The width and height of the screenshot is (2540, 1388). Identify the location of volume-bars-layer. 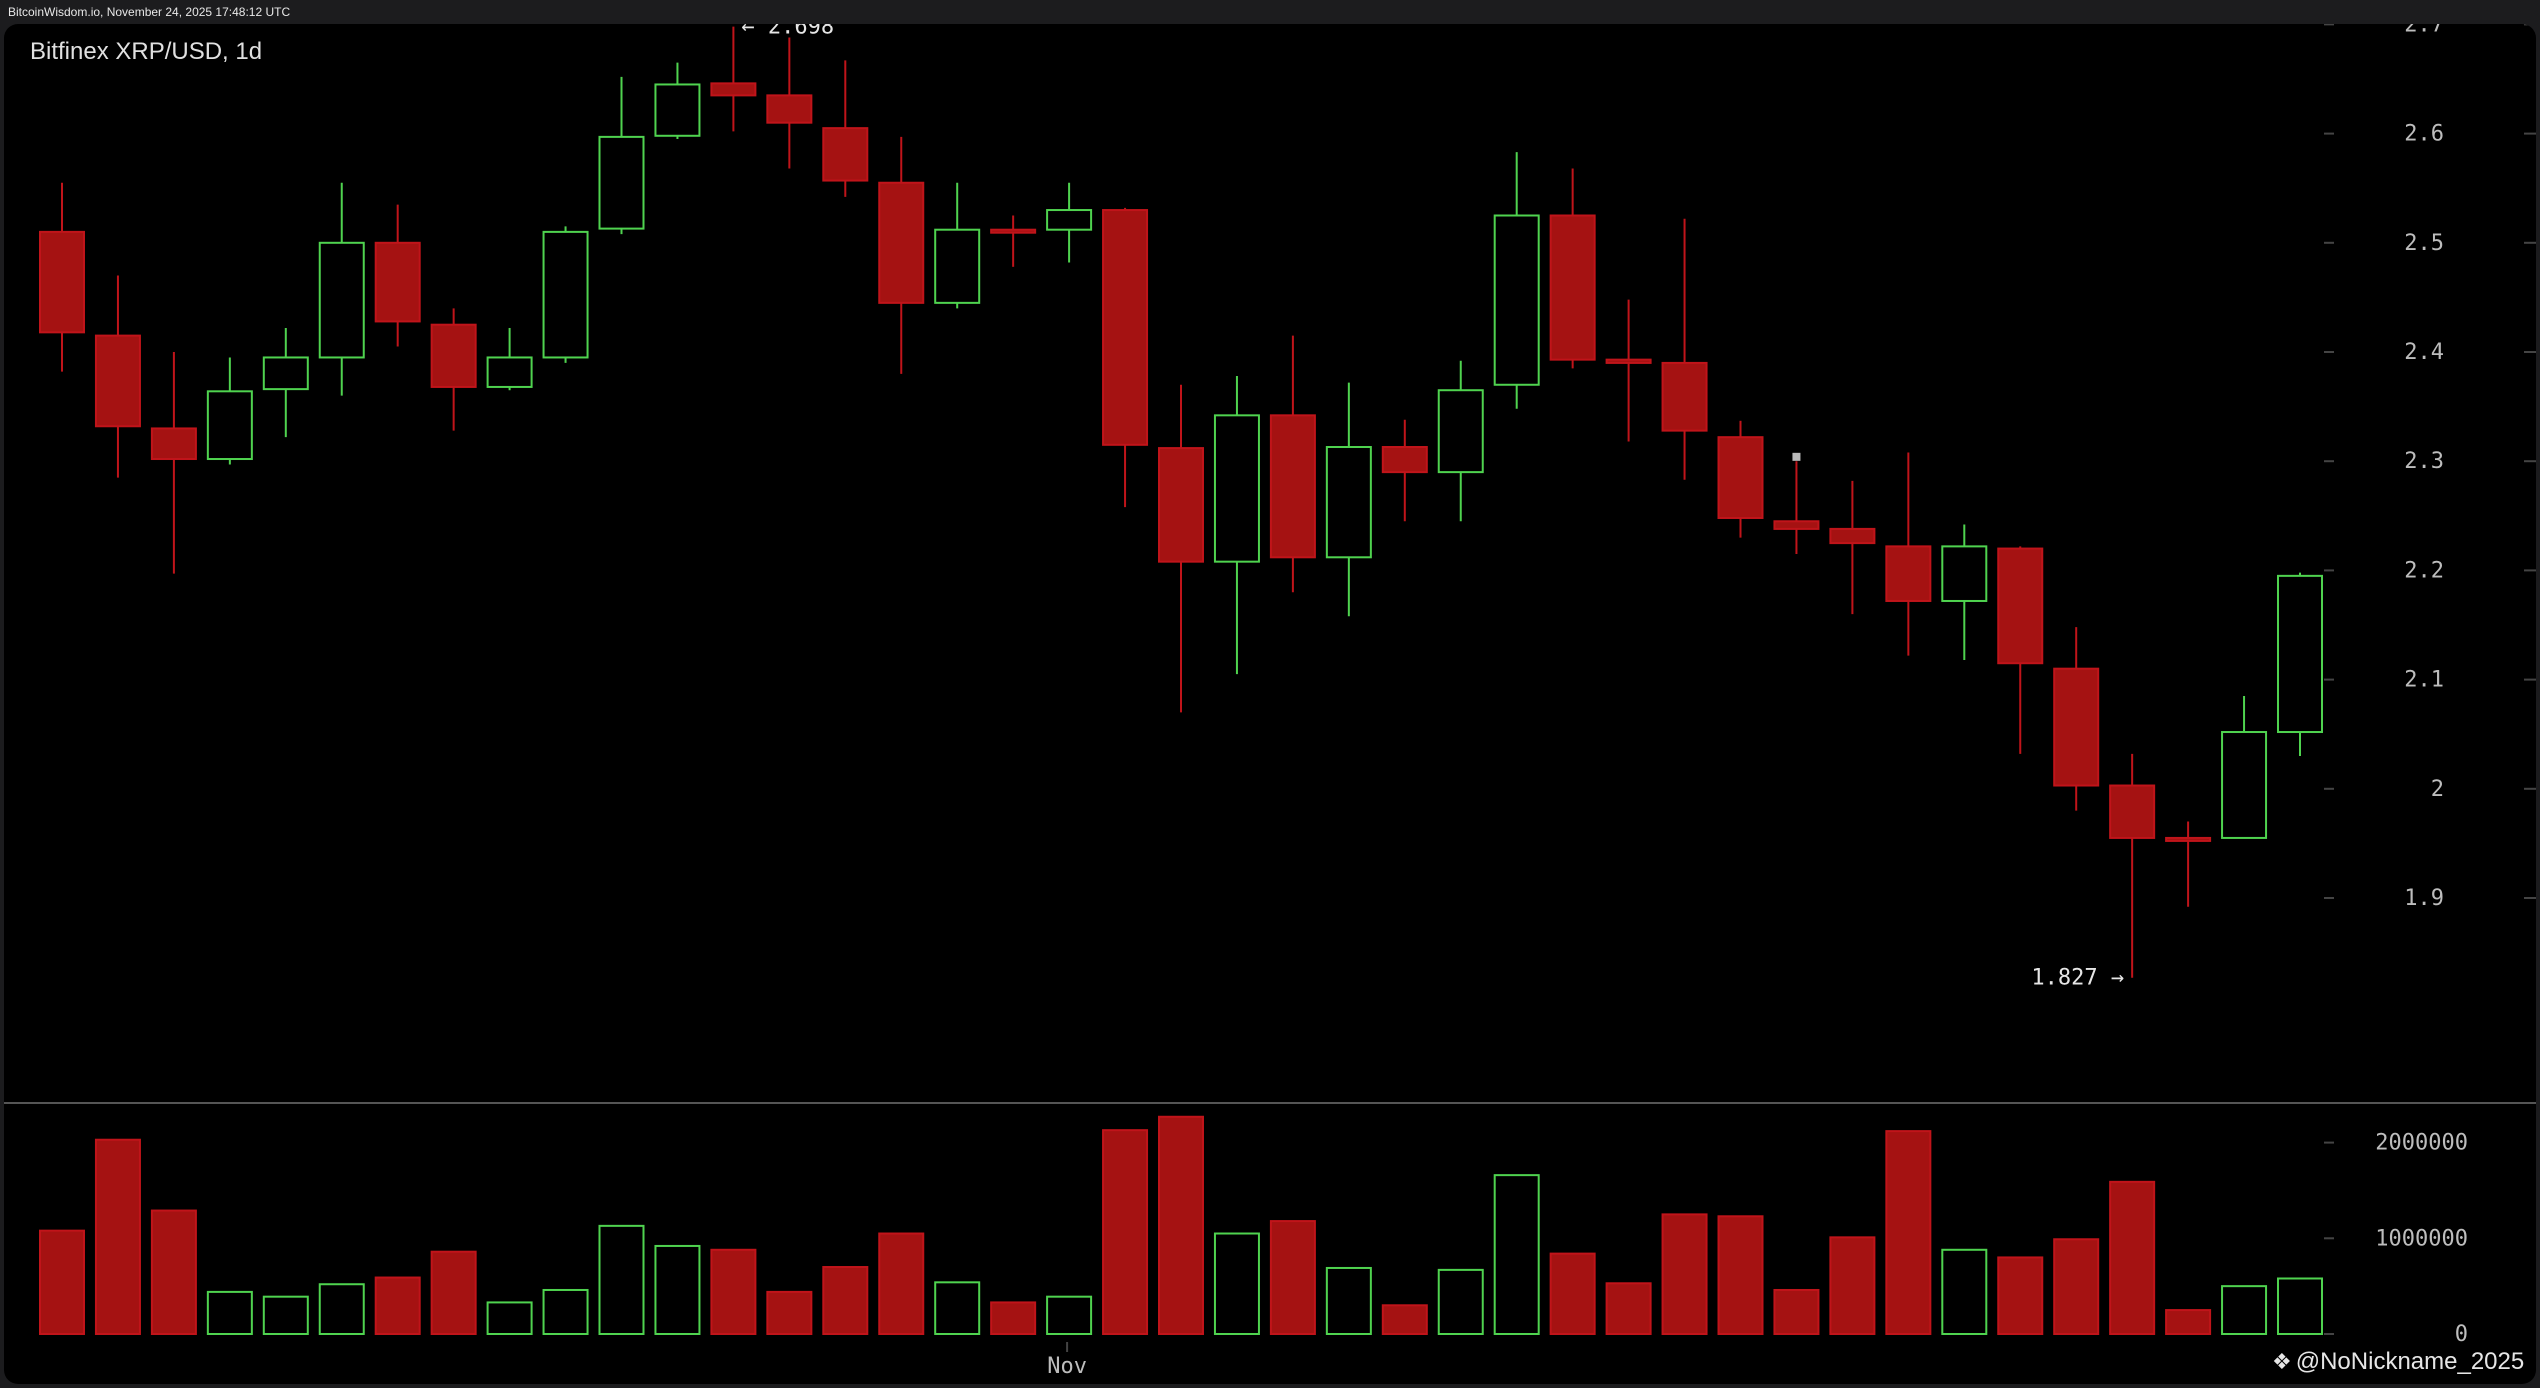
(1181, 1225).